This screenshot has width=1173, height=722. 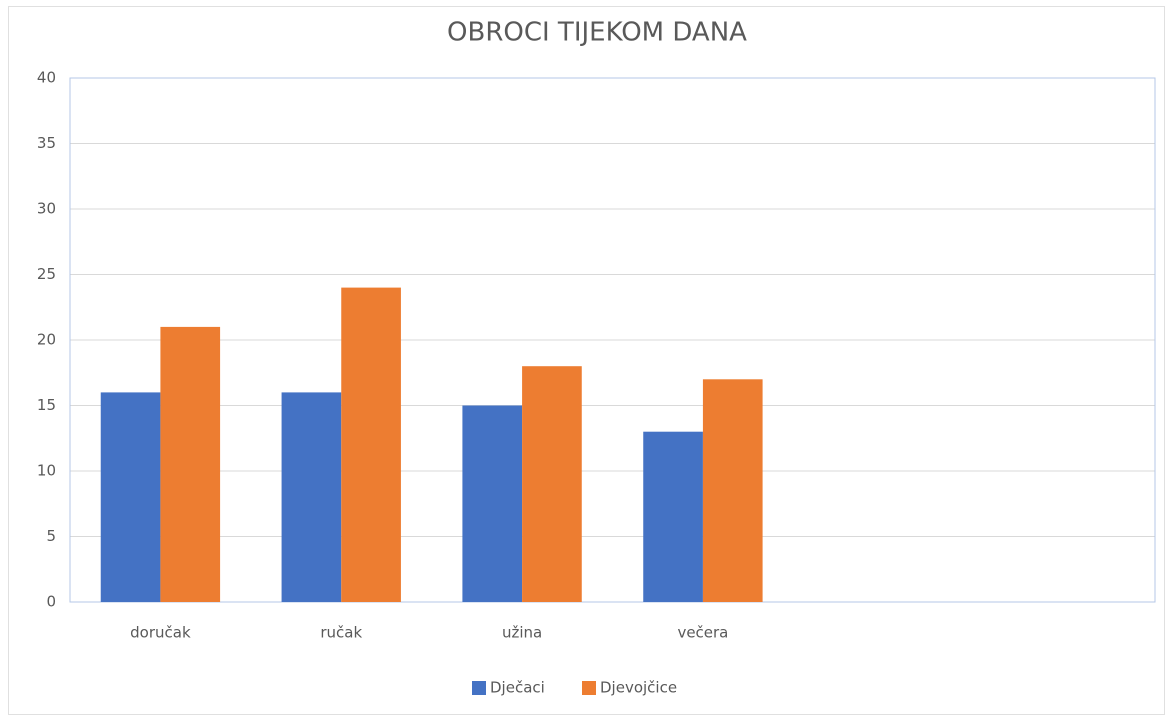 I want to click on y-tick-label: 20, so click(x=46, y=340).